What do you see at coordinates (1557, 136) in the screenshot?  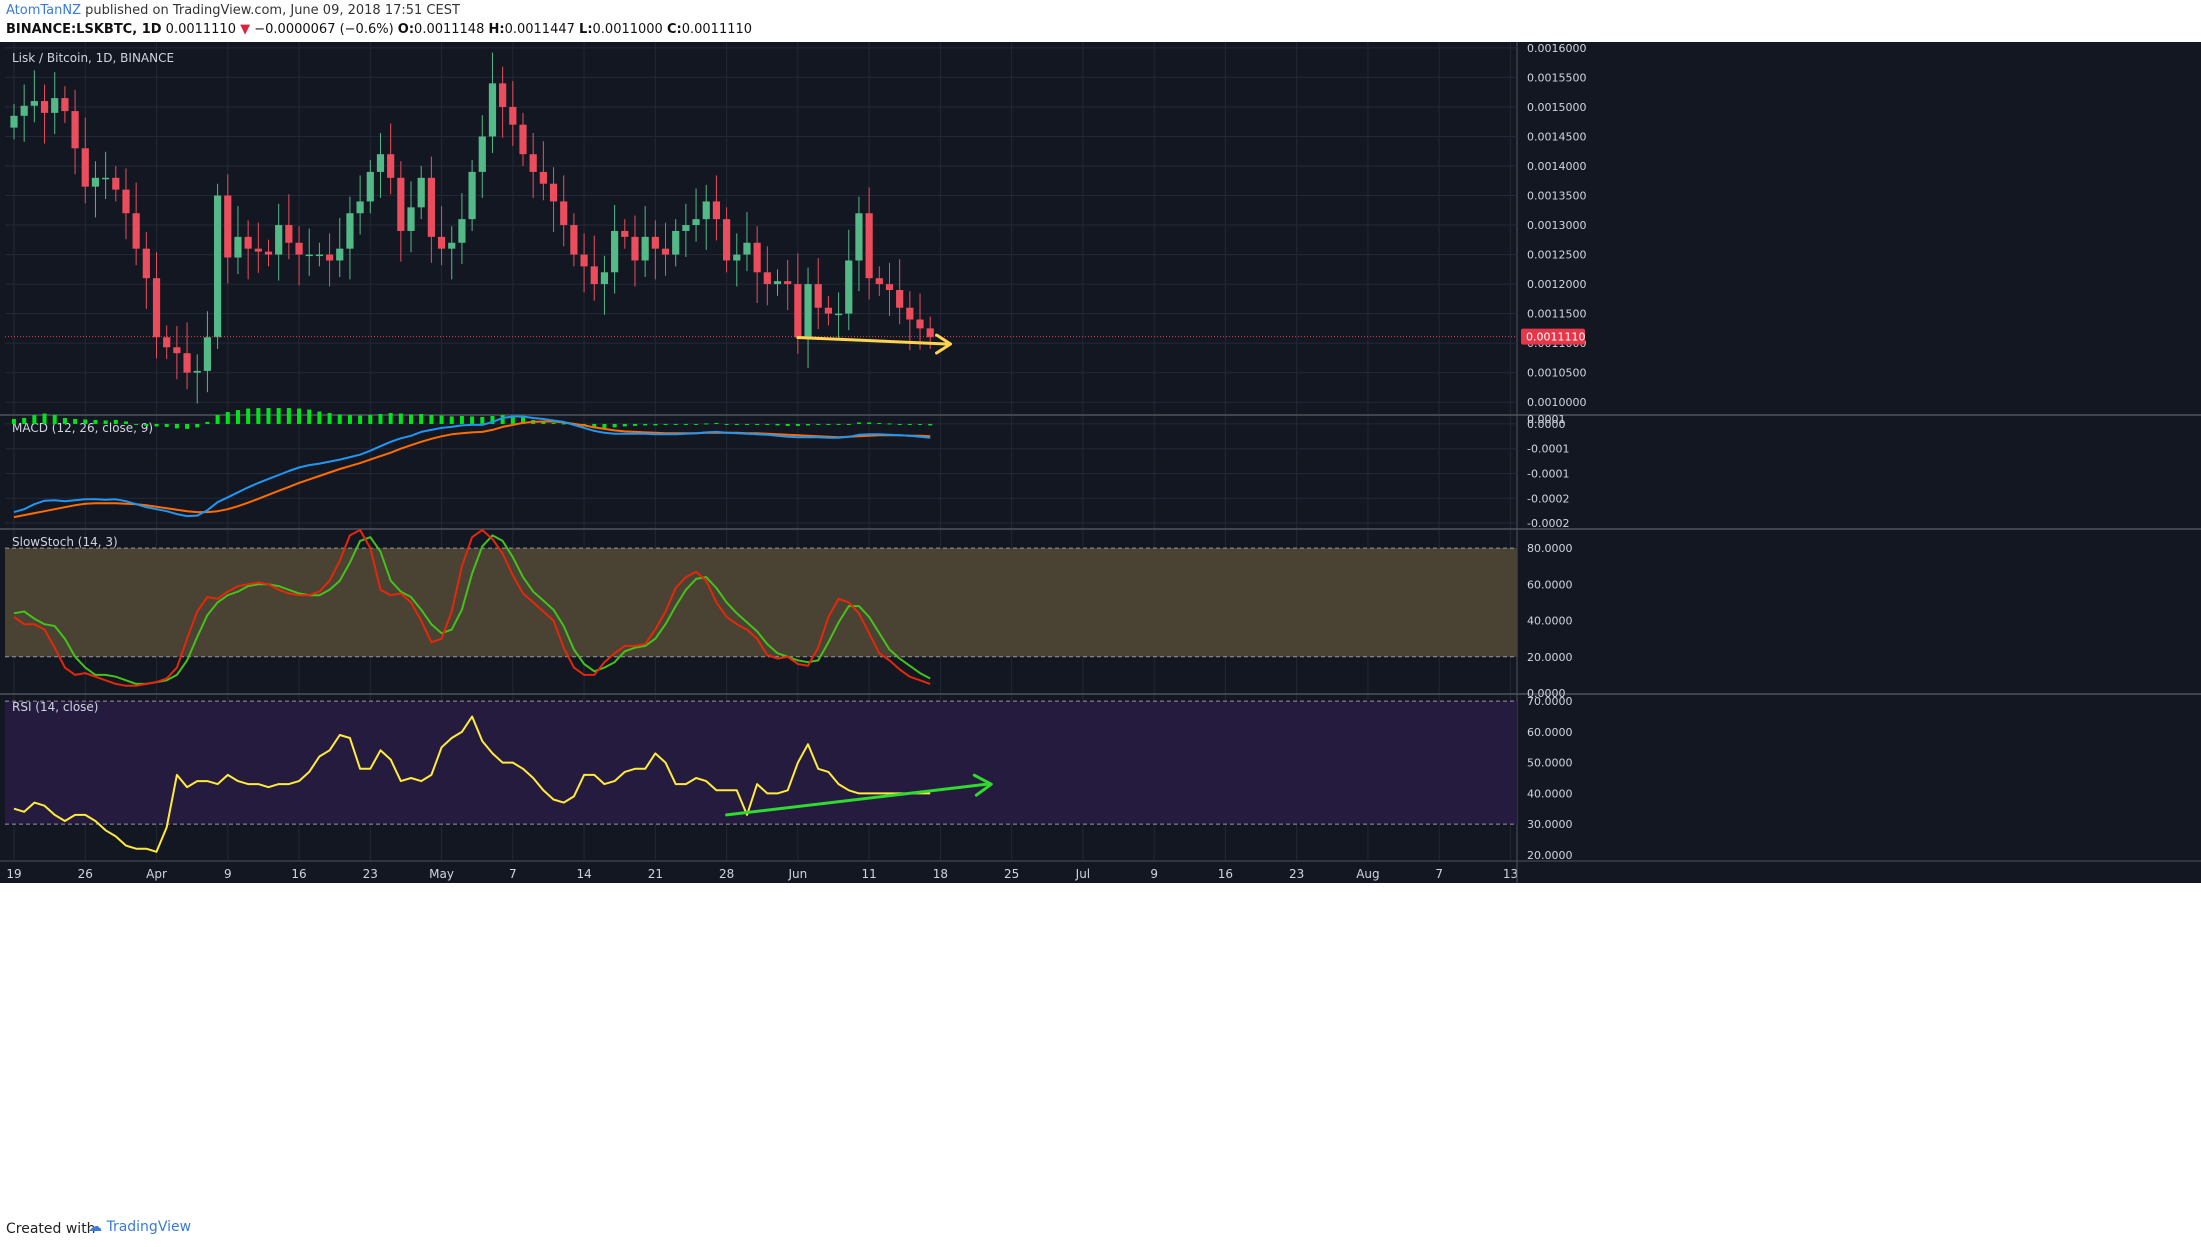 I see `price-axis-label: 0.0014500` at bounding box center [1557, 136].